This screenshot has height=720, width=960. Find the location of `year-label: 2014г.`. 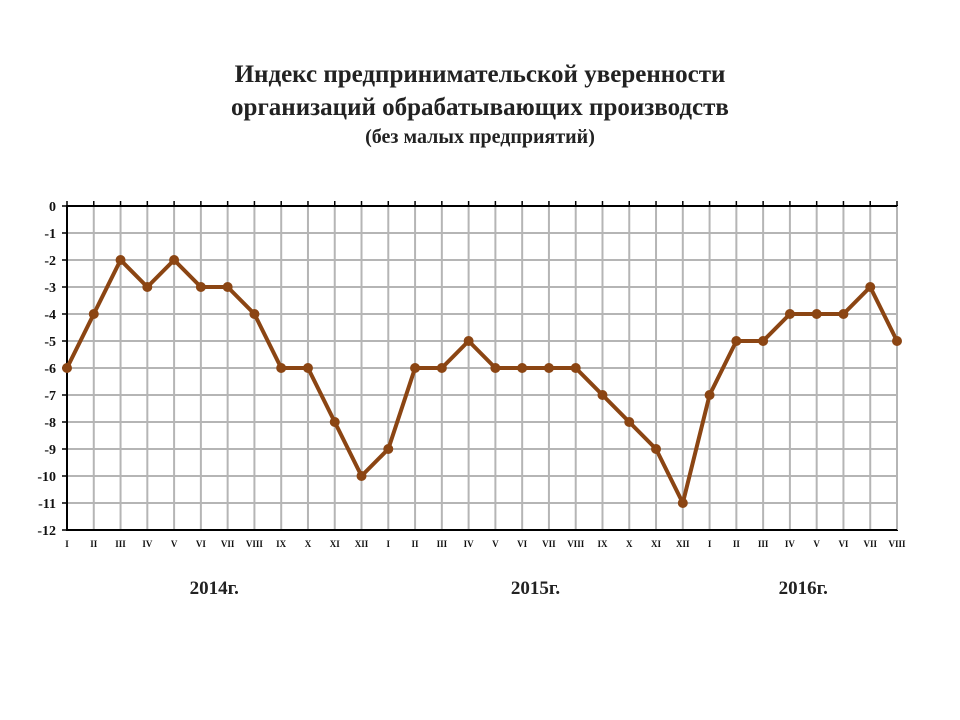

year-label: 2014г. is located at coordinates (214, 588).